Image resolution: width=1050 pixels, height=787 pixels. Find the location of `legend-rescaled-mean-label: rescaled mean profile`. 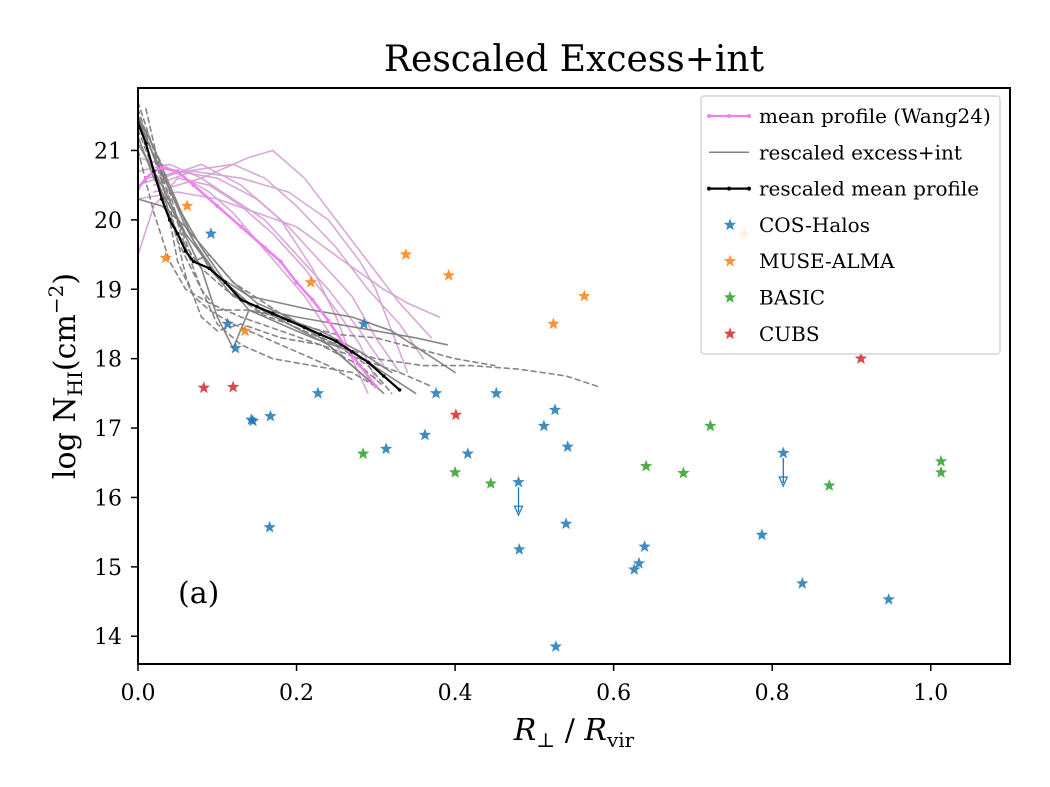

legend-rescaled-mean-label: rescaled mean profile is located at coordinates (869, 189).